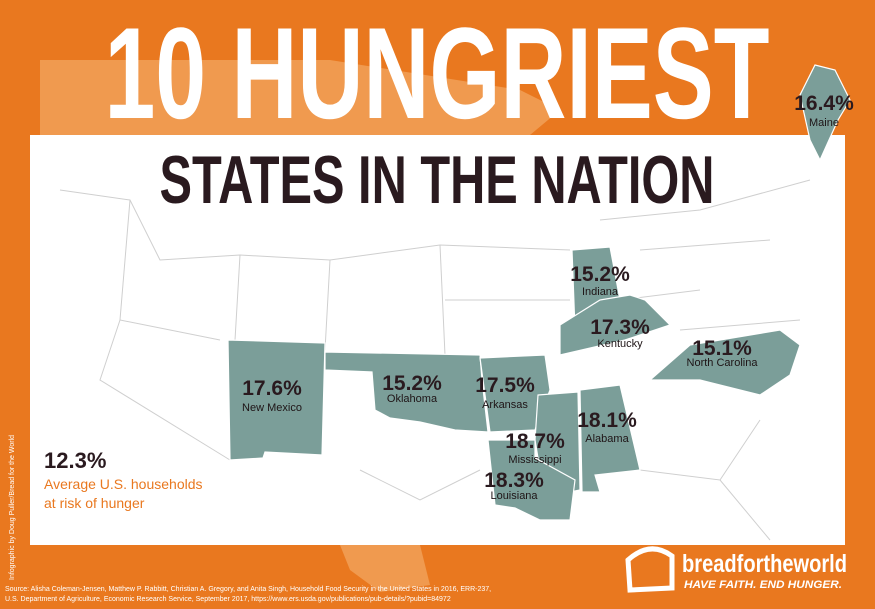 The height and width of the screenshot is (609, 875). Describe the element at coordinates (412, 399) in the screenshot. I see `state-name: Oklahoma` at that location.